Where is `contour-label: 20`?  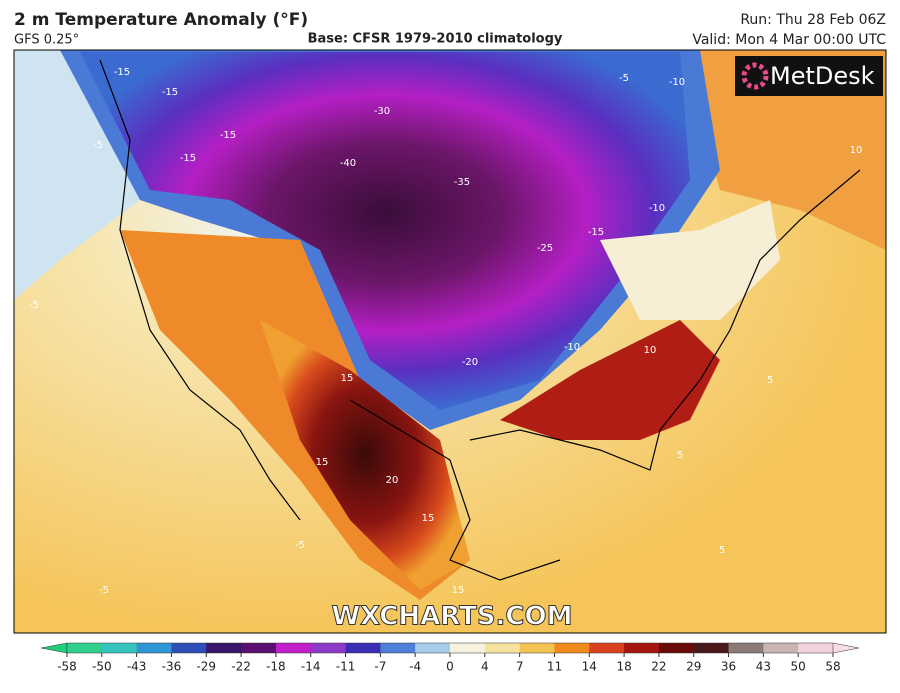
contour-label: 20 is located at coordinates (392, 480).